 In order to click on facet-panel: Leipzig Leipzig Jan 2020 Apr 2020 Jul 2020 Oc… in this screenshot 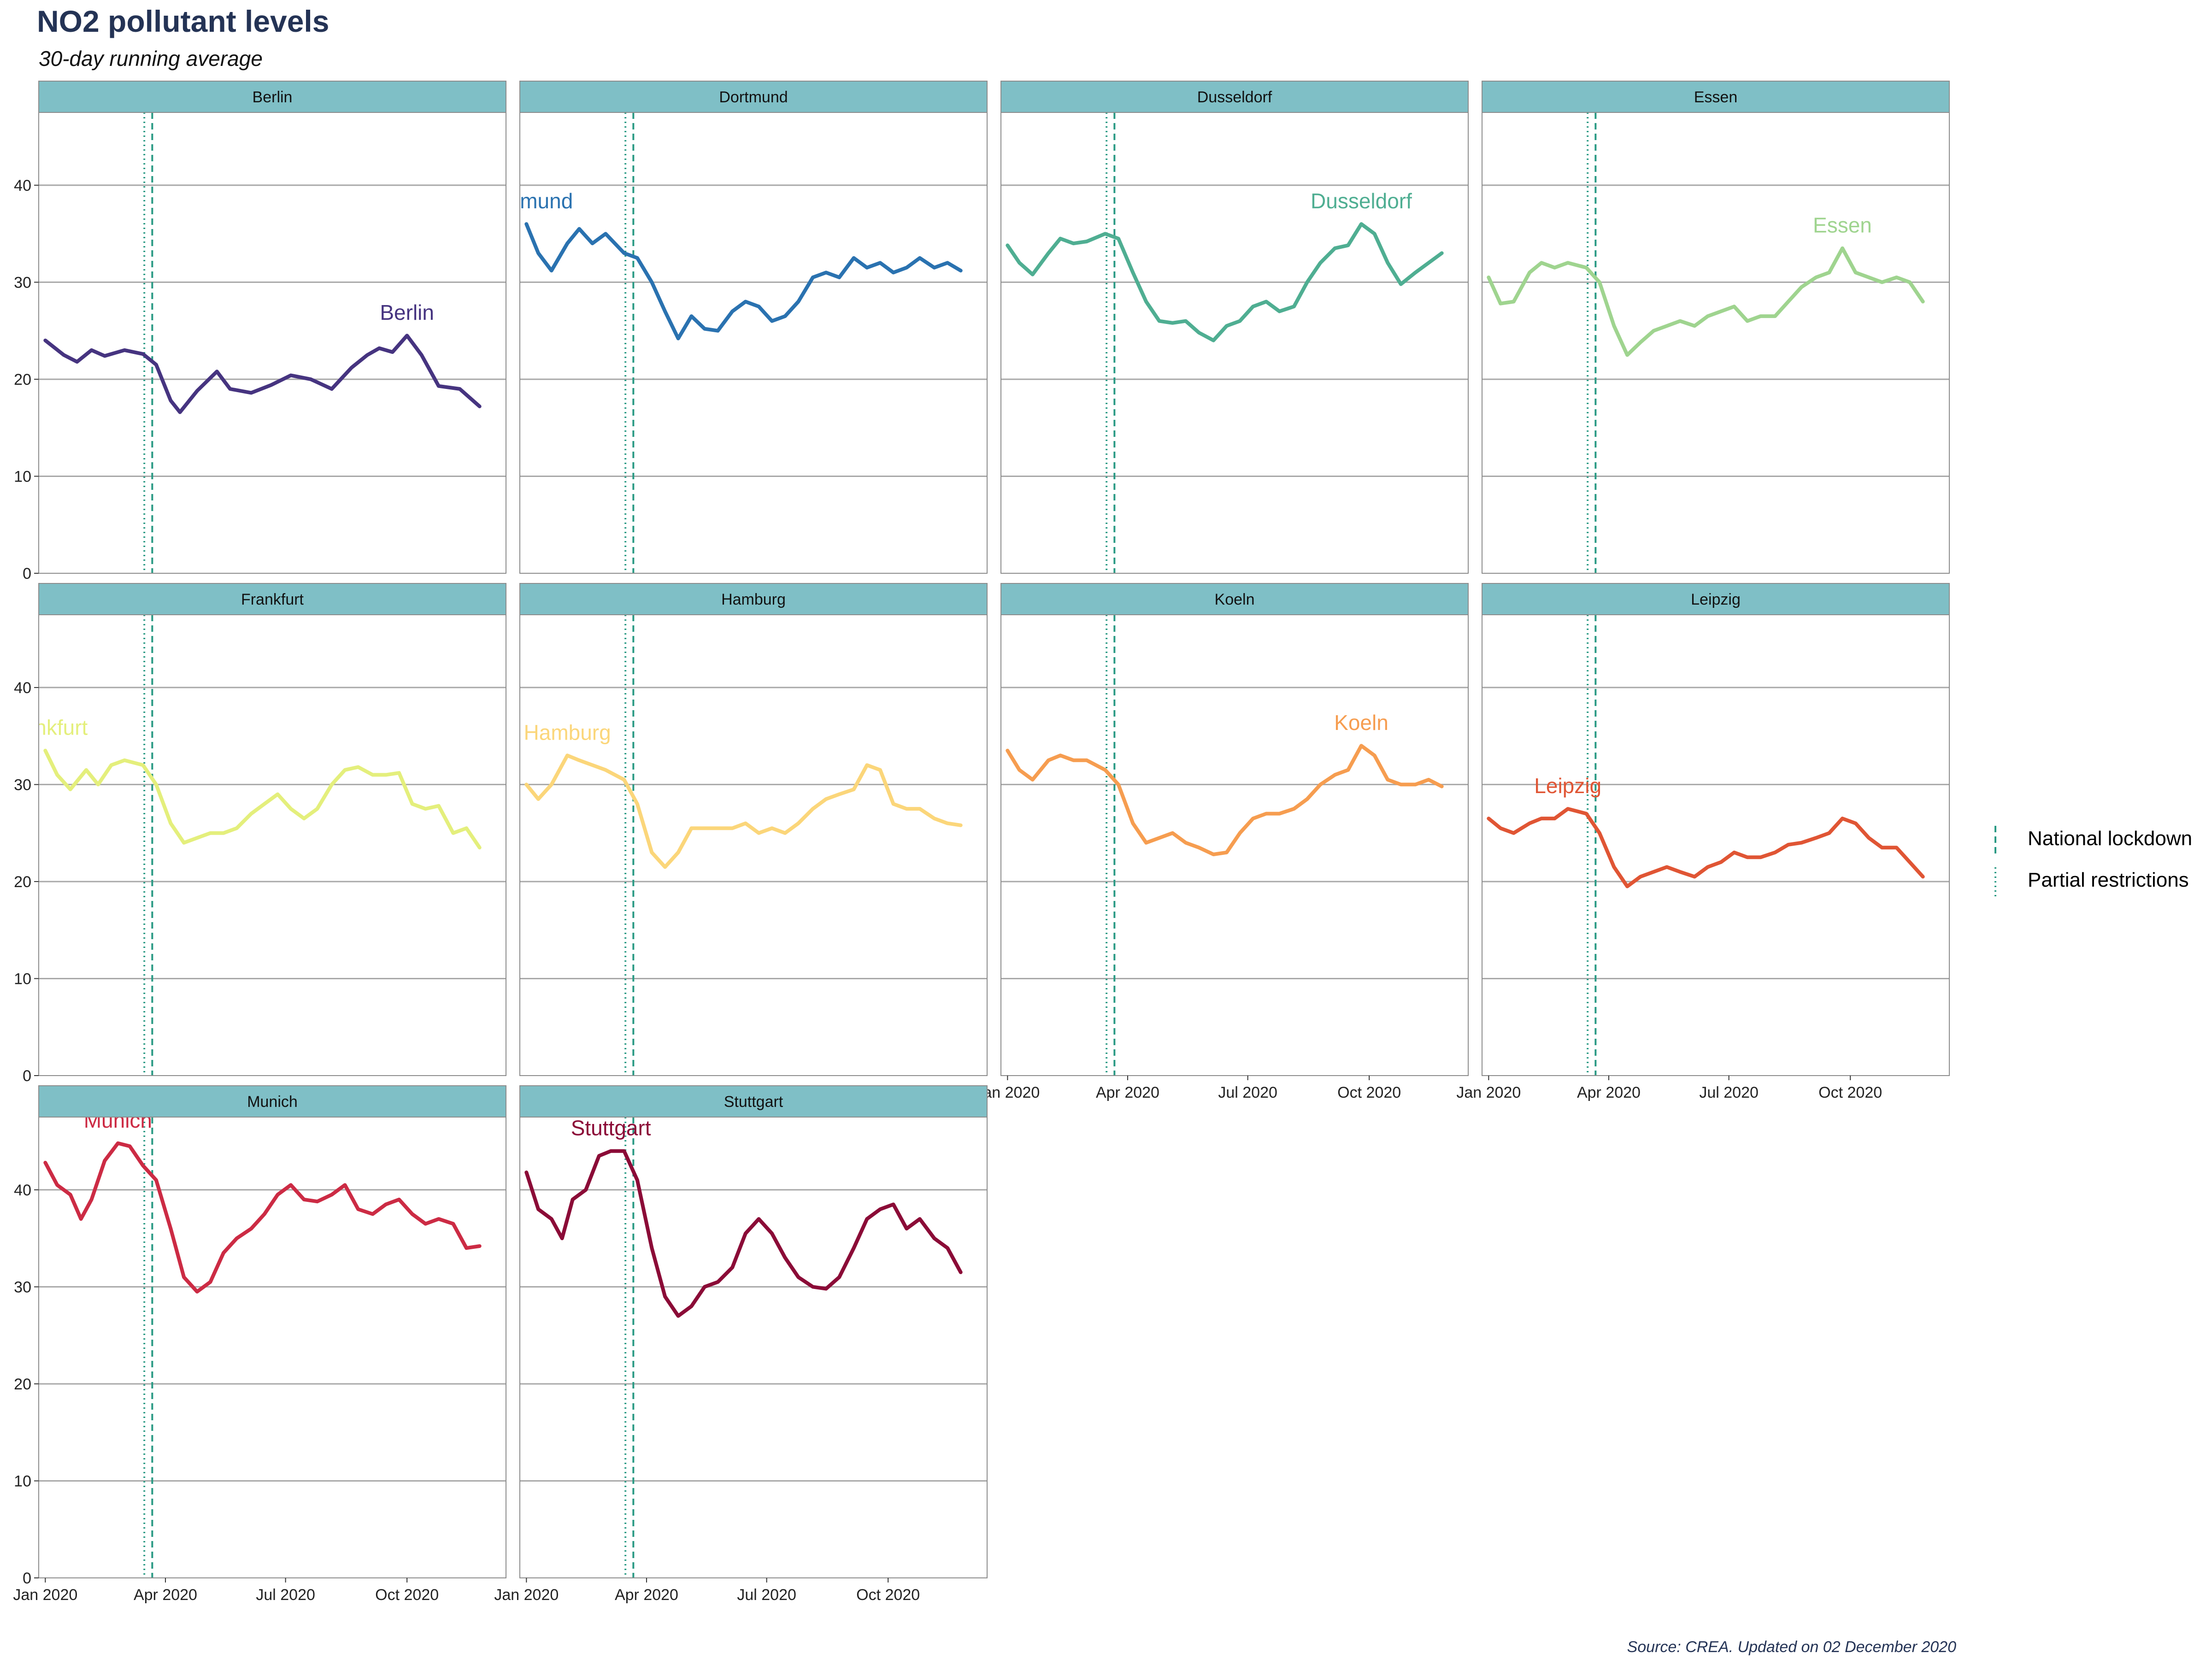, I will do `click(1703, 842)`.